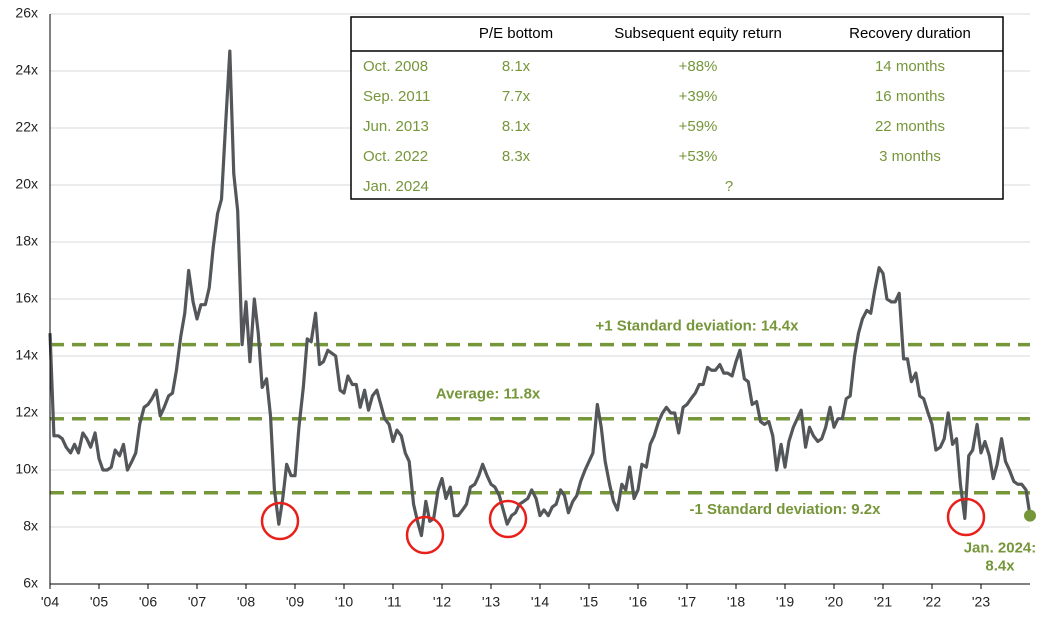  Describe the element at coordinates (26, 127) in the screenshot. I see `y-tick-label: 22x` at that location.